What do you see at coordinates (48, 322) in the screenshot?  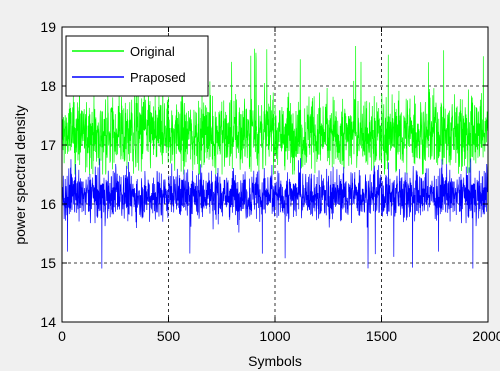 I see `y-tick-label: 14` at bounding box center [48, 322].